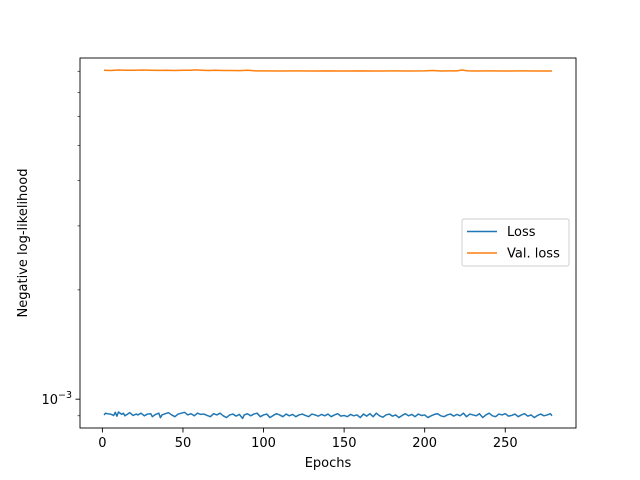 This screenshot has height=480, width=640. I want to click on legend-label-loss: Loss, so click(521, 232).